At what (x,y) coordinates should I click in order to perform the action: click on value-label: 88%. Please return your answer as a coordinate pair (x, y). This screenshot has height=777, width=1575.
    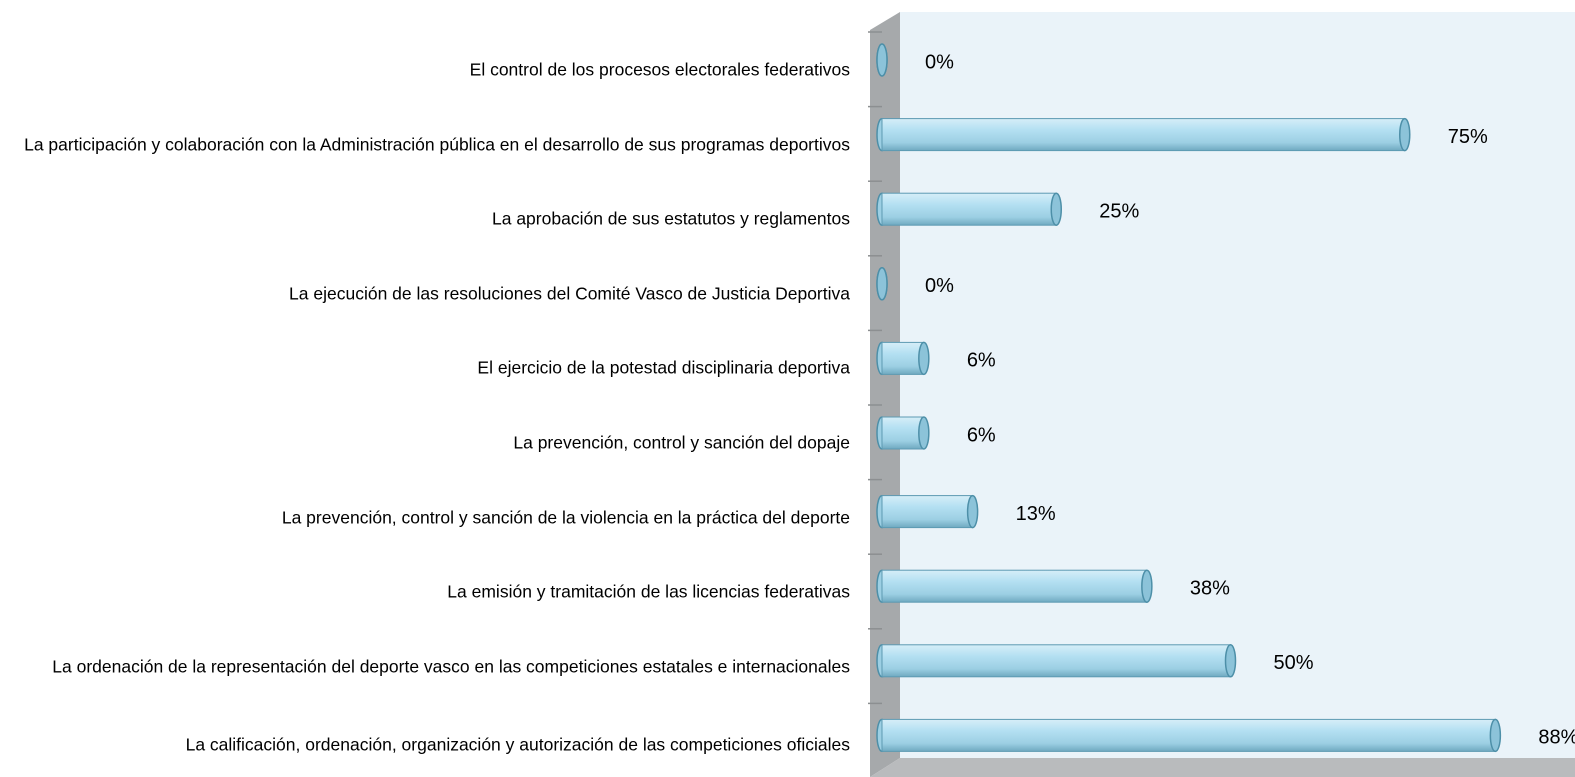
    Looking at the image, I should click on (1556, 738).